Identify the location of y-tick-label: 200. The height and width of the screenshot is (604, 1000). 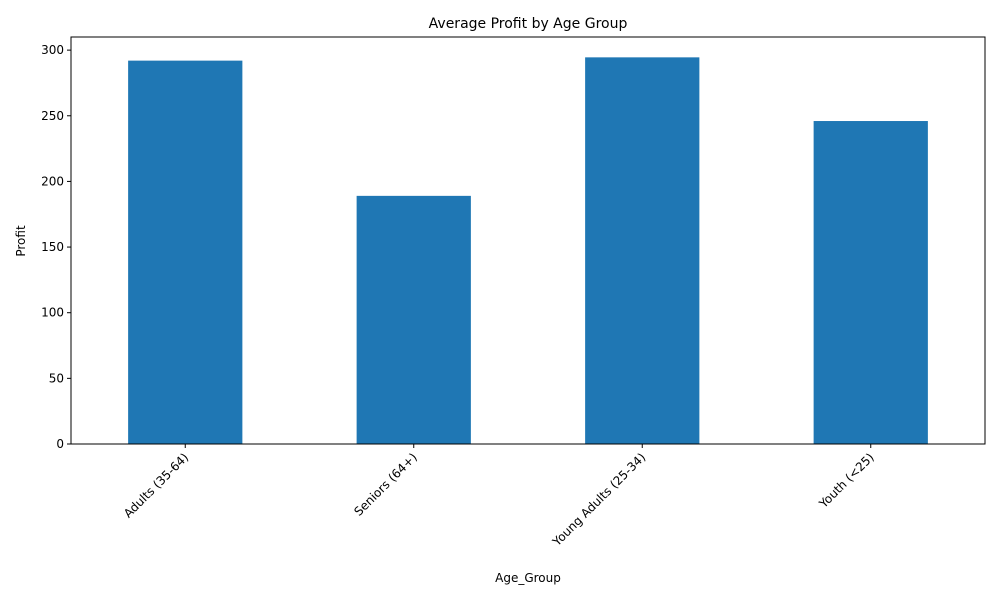
(52, 181).